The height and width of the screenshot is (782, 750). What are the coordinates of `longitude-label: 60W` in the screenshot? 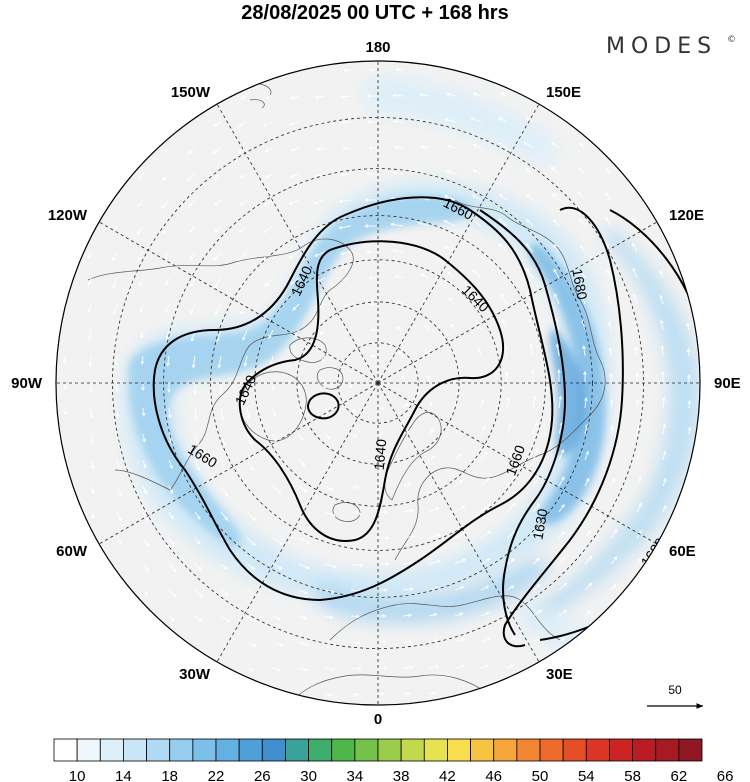 It's located at (72, 551).